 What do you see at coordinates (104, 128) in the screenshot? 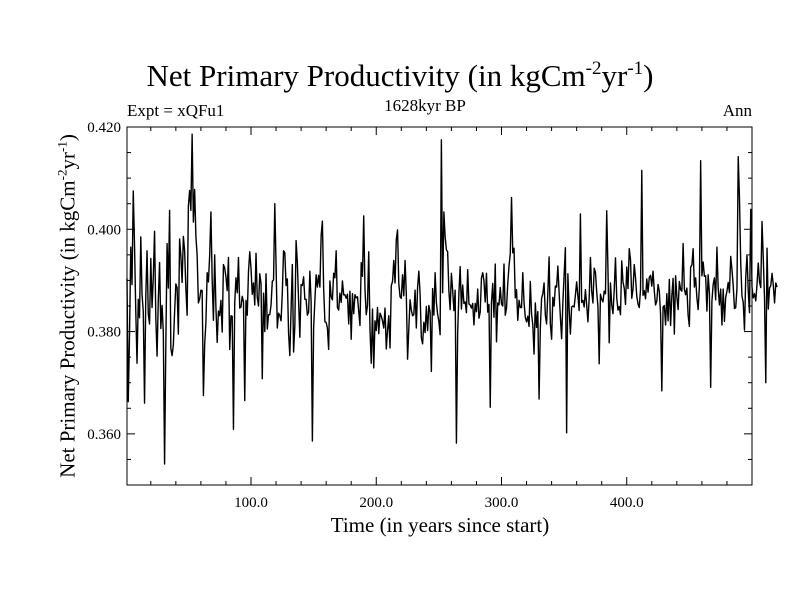
I see `y-tick-label: 0.420` at bounding box center [104, 128].